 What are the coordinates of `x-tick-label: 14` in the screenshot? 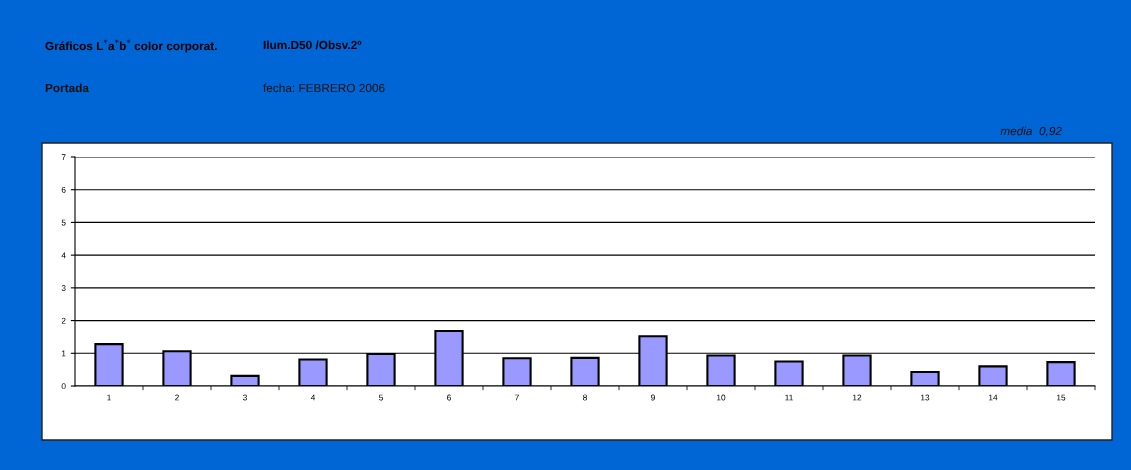 It's located at (993, 397).